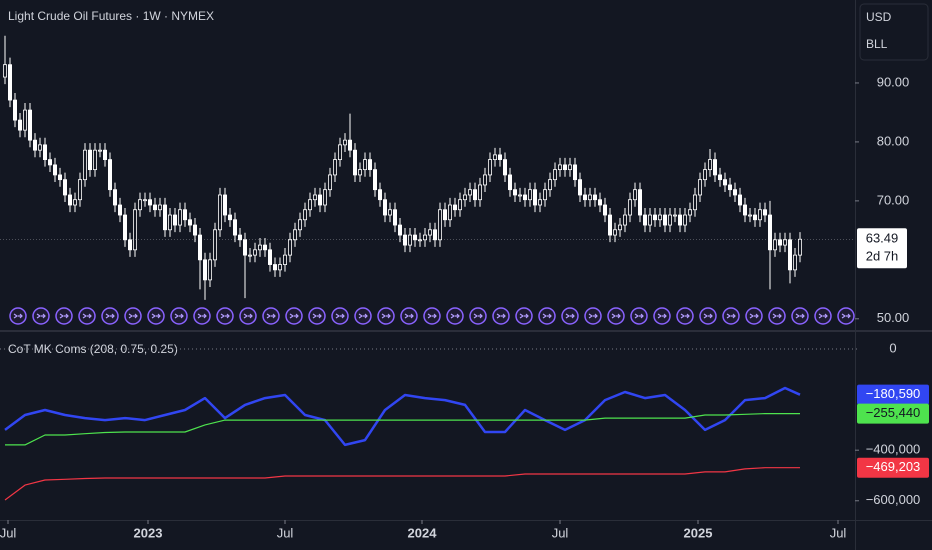 Image resolution: width=932 pixels, height=550 pixels. What do you see at coordinates (879, 17) in the screenshot?
I see `currency: USD` at bounding box center [879, 17].